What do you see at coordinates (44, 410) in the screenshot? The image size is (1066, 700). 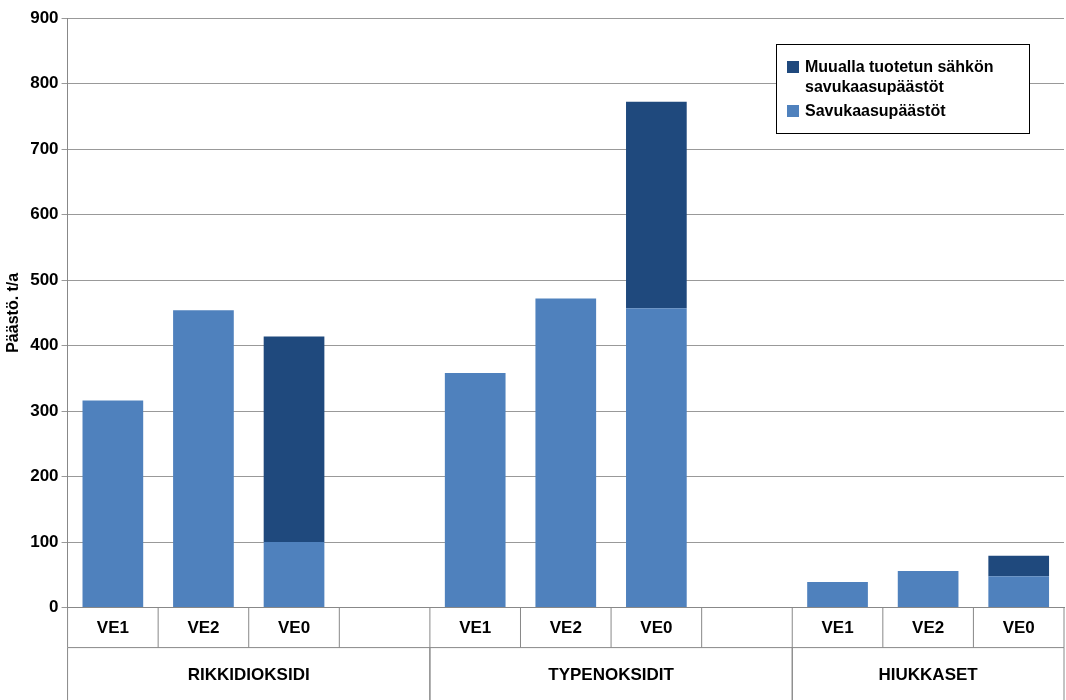 I see `y-tick-label: 300` at bounding box center [44, 410].